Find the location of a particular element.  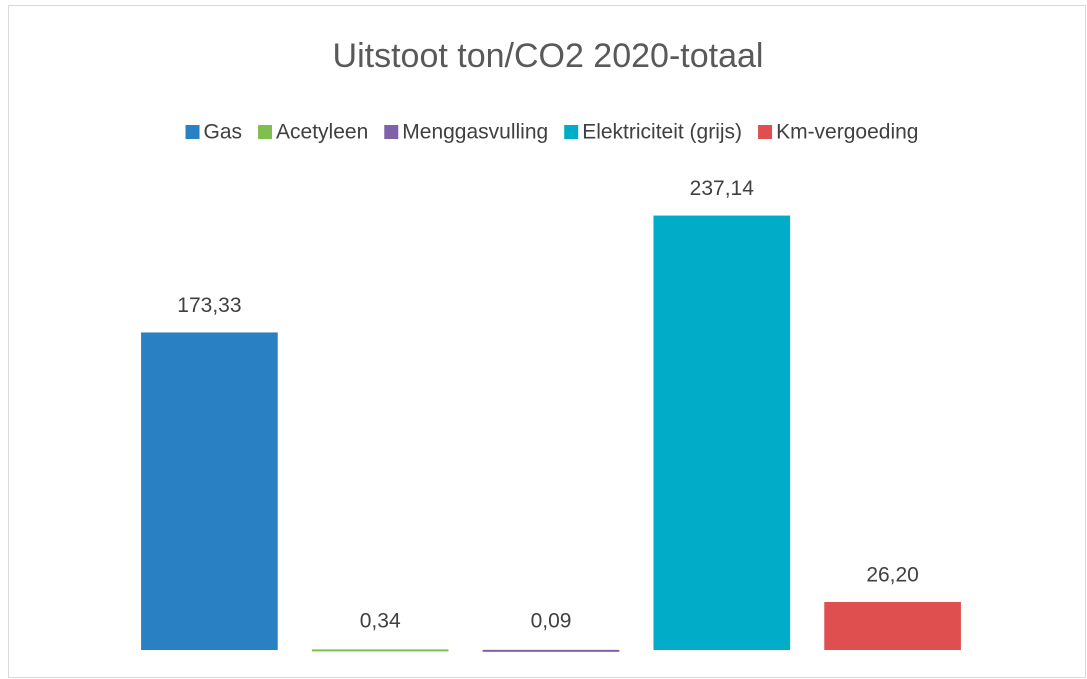

legend-label: Acetyleen is located at coordinates (322, 132).